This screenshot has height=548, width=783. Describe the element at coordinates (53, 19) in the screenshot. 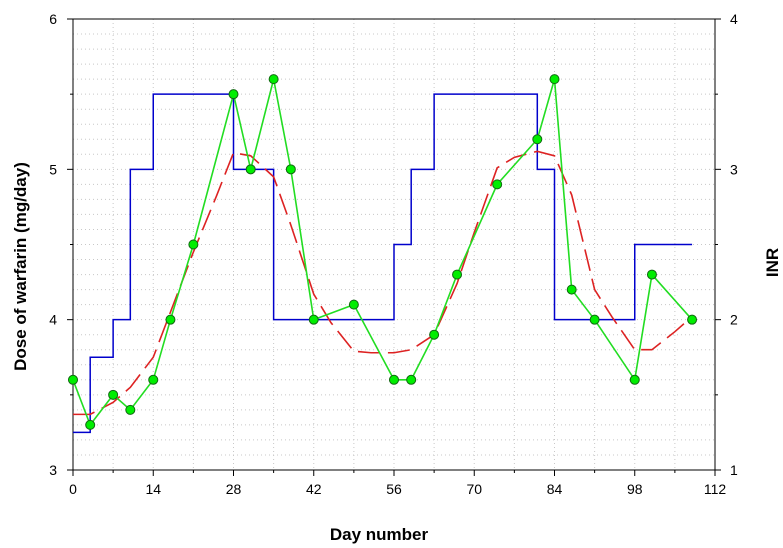

I see `y-tick-label: 6` at that location.